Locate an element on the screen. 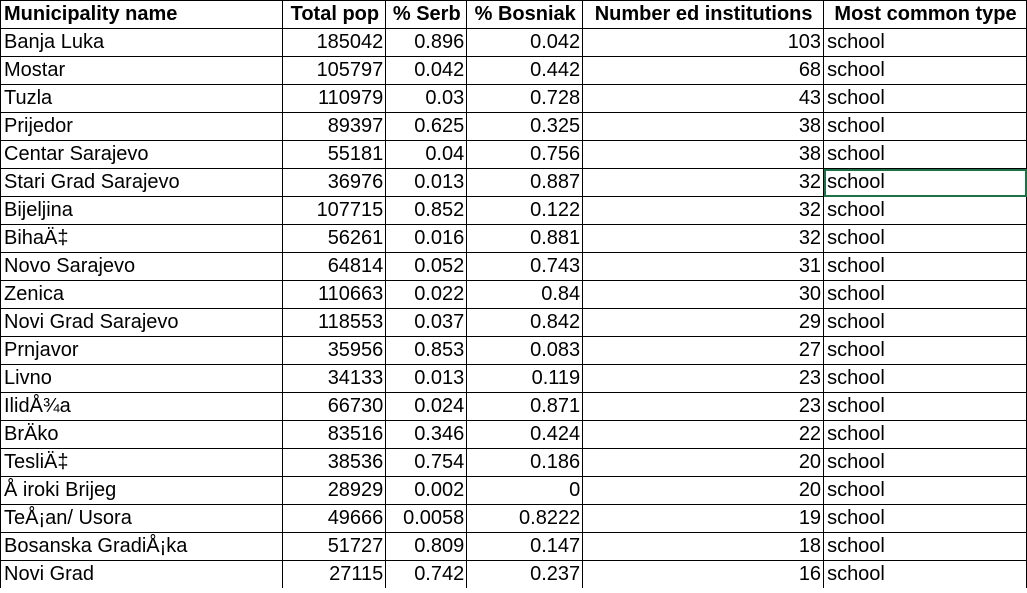 The image size is (1027, 593). cell-total-pop: 56261 is located at coordinates (334, 238).